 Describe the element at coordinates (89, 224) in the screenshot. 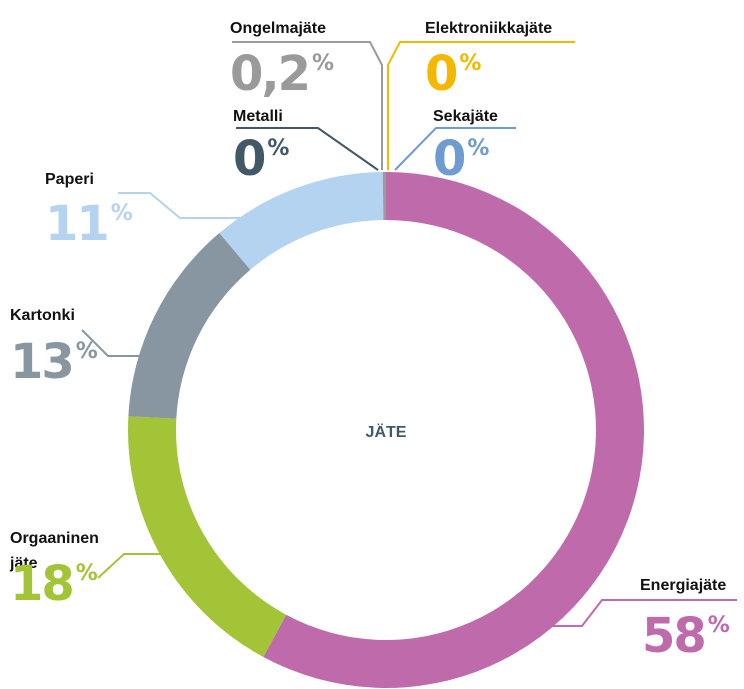

I see `value-label: 11%` at that location.